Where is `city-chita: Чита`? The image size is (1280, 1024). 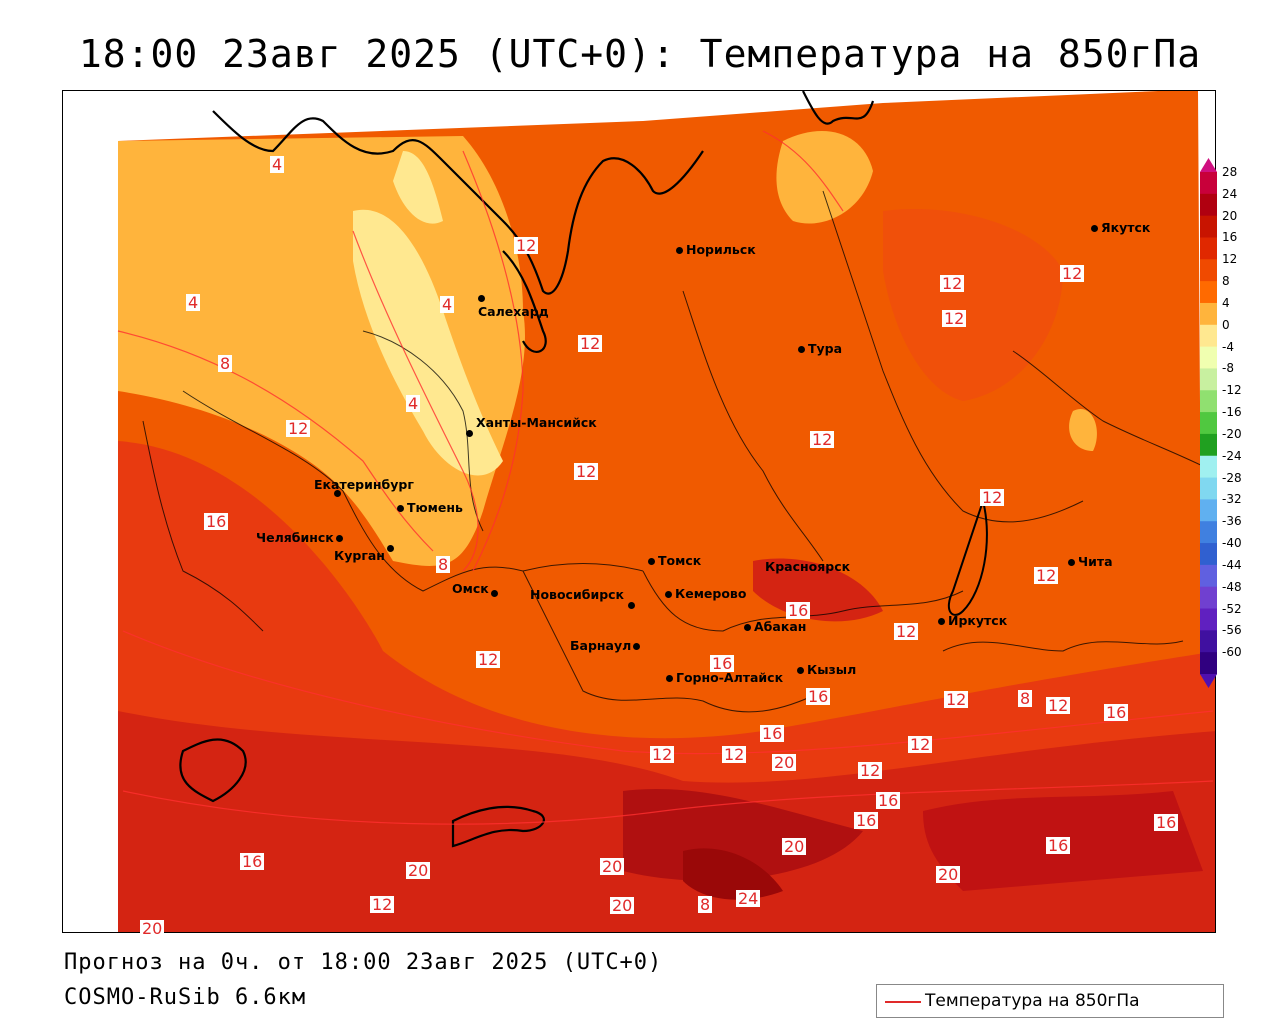 city-chita: Чита is located at coordinates (1090, 561).